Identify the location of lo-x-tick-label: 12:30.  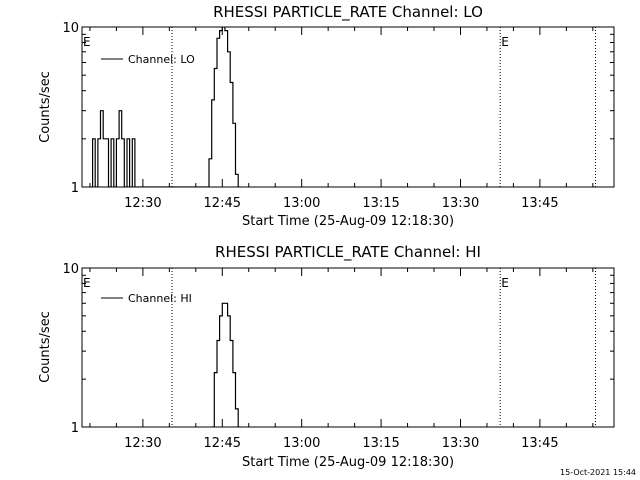
(142, 203).